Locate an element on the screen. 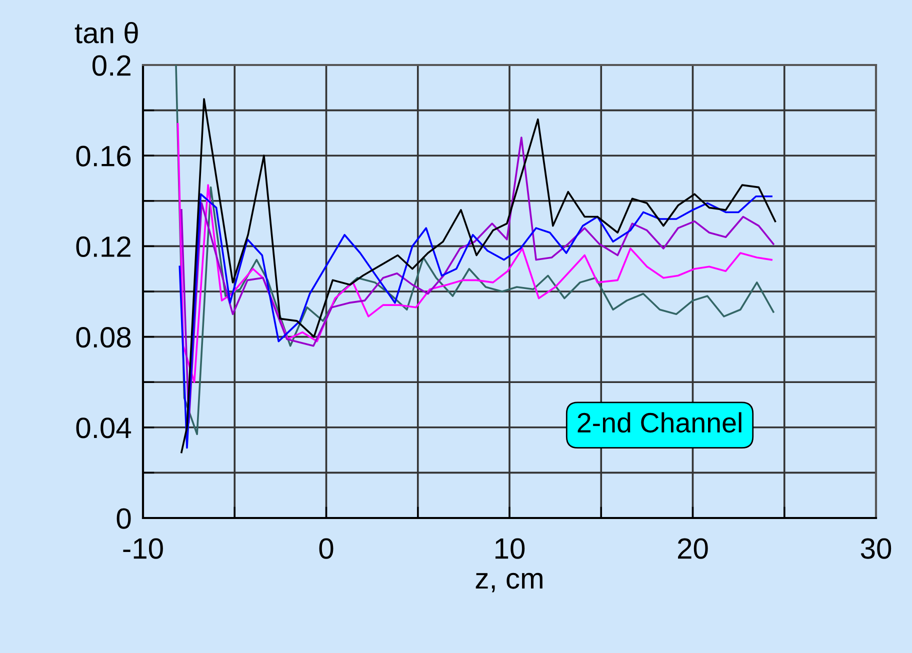 Image resolution: width=912 pixels, height=653 pixels. y-axis-title: tan θ is located at coordinates (106, 33).